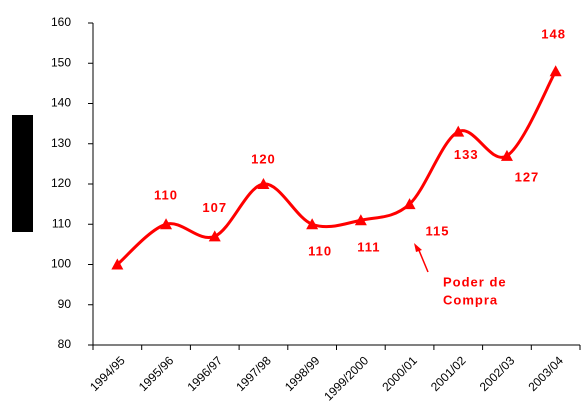 The height and width of the screenshot is (412, 582). What do you see at coordinates (475, 281) in the screenshot?
I see `annotation: Poder de` at bounding box center [475, 281].